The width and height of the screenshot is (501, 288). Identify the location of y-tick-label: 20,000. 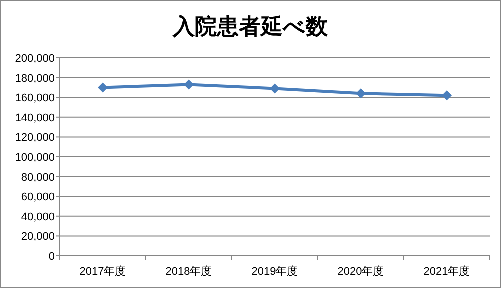
(38, 237).